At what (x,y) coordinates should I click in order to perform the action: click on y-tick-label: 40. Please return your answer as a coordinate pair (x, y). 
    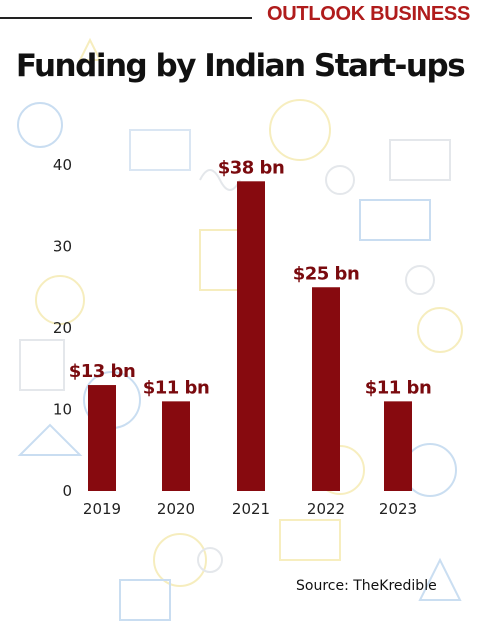
    Looking at the image, I should click on (62, 165).